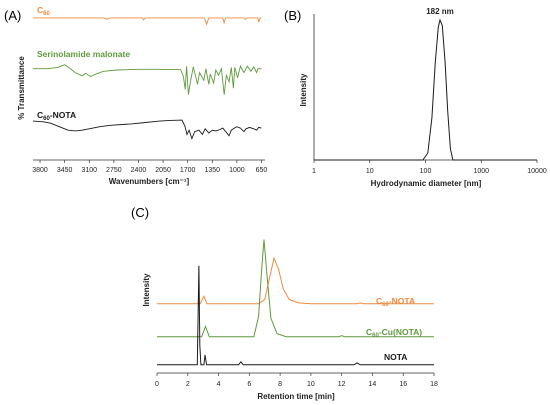 This screenshot has width=550, height=405. Describe the element at coordinates (149, 181) in the screenshot. I see `ir-x-axis-title: Wavenumbers [cm⁻¹]` at that location.